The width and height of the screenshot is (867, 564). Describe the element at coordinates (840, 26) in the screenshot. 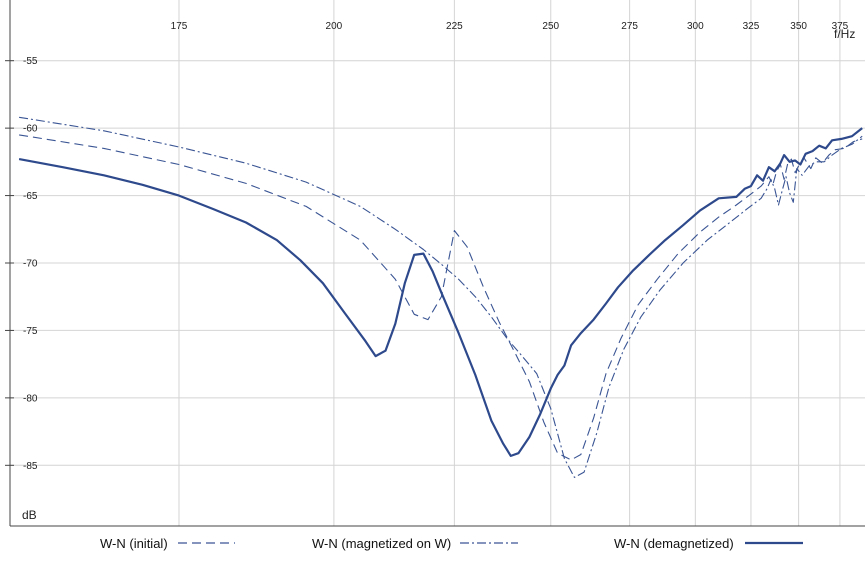

I see `x-tick-label: 375` at that location.